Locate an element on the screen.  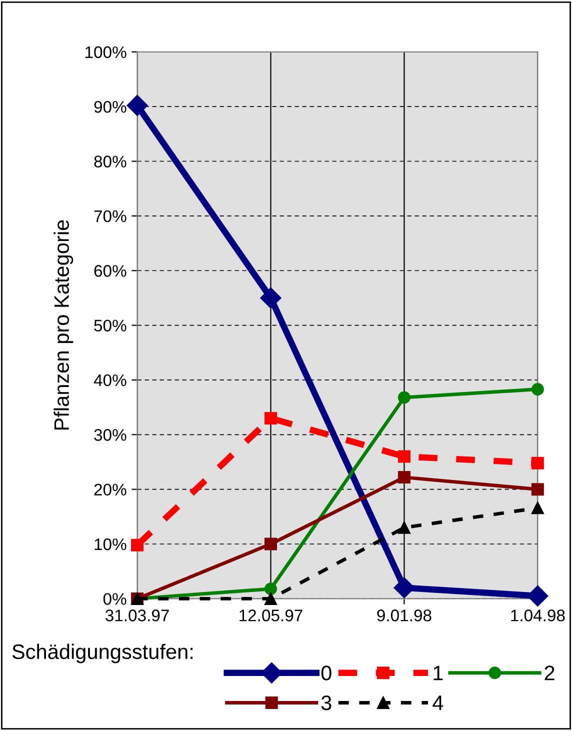
legend-label: 2 is located at coordinates (549, 673).